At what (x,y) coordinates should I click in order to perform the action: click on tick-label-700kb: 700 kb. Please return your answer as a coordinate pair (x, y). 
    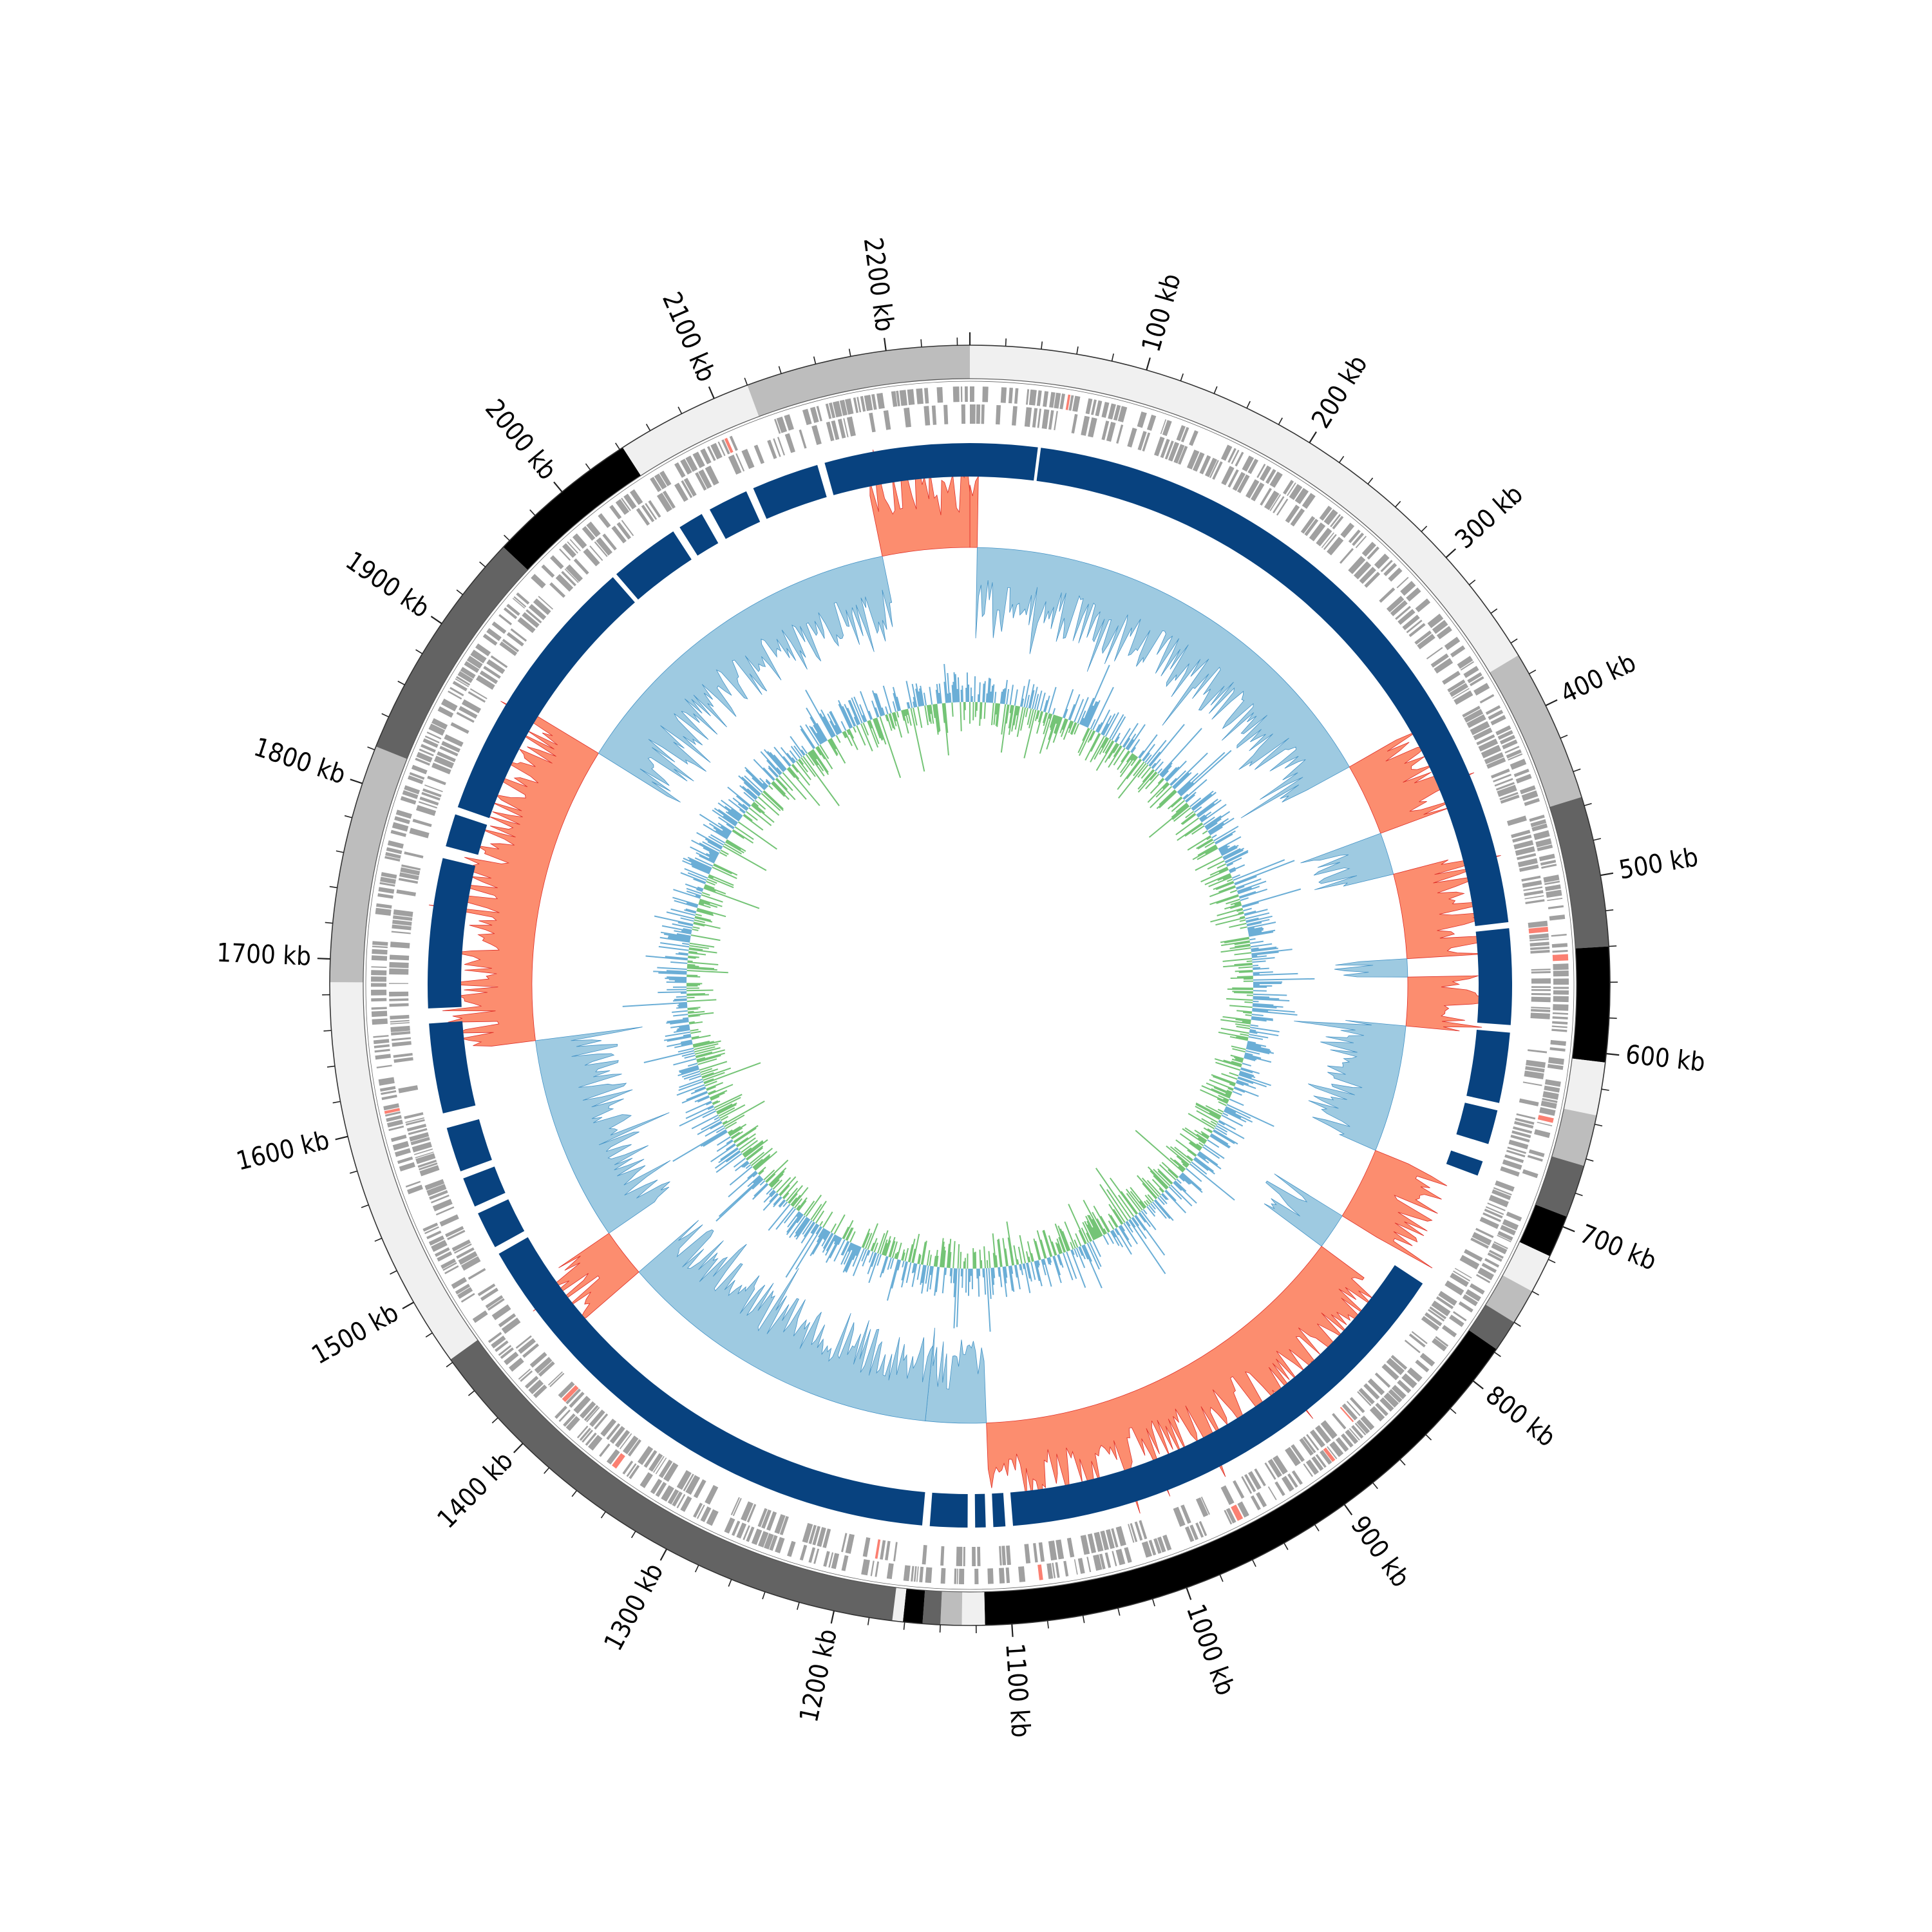
    Looking at the image, I should click on (1618, 1247).